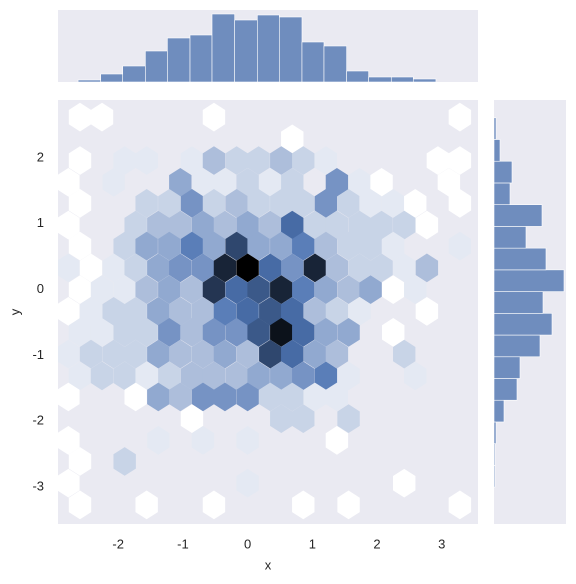 This screenshot has height=584, width=576. What do you see at coordinates (376, 543) in the screenshot?
I see `x-tick-label: 2` at bounding box center [376, 543].